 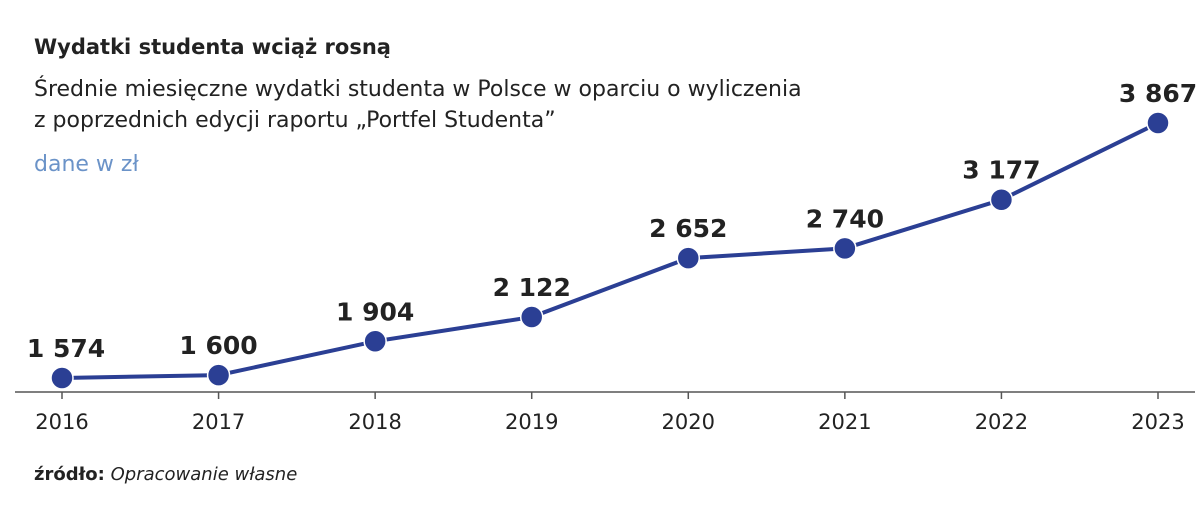 What do you see at coordinates (212, 47) in the screenshot?
I see `chart-title: Wydatki studenta wciąż rosną` at bounding box center [212, 47].